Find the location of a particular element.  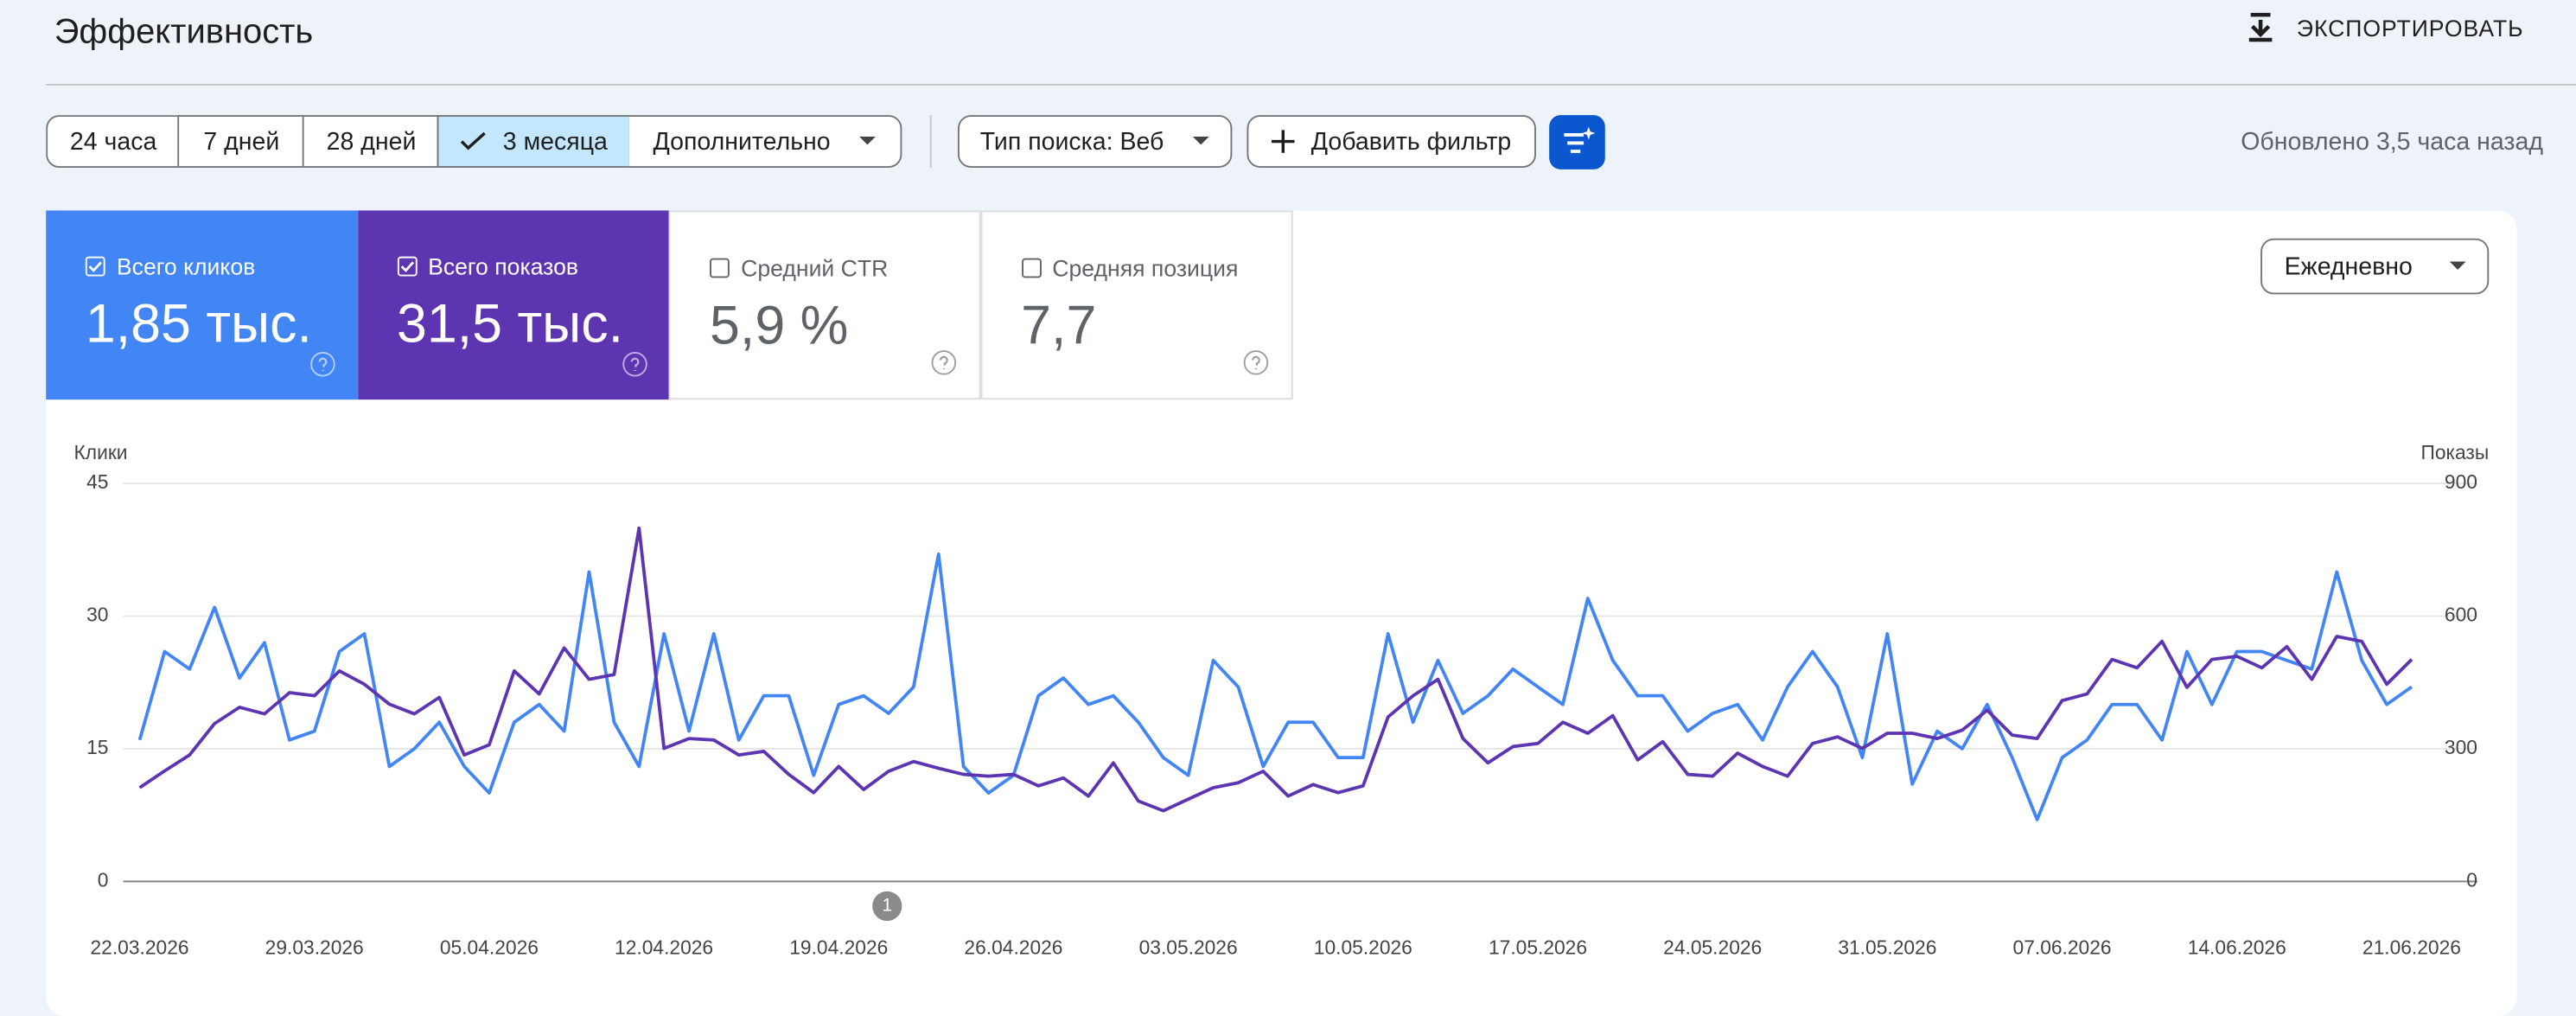

page-title: Эффективность is located at coordinates (184, 32).